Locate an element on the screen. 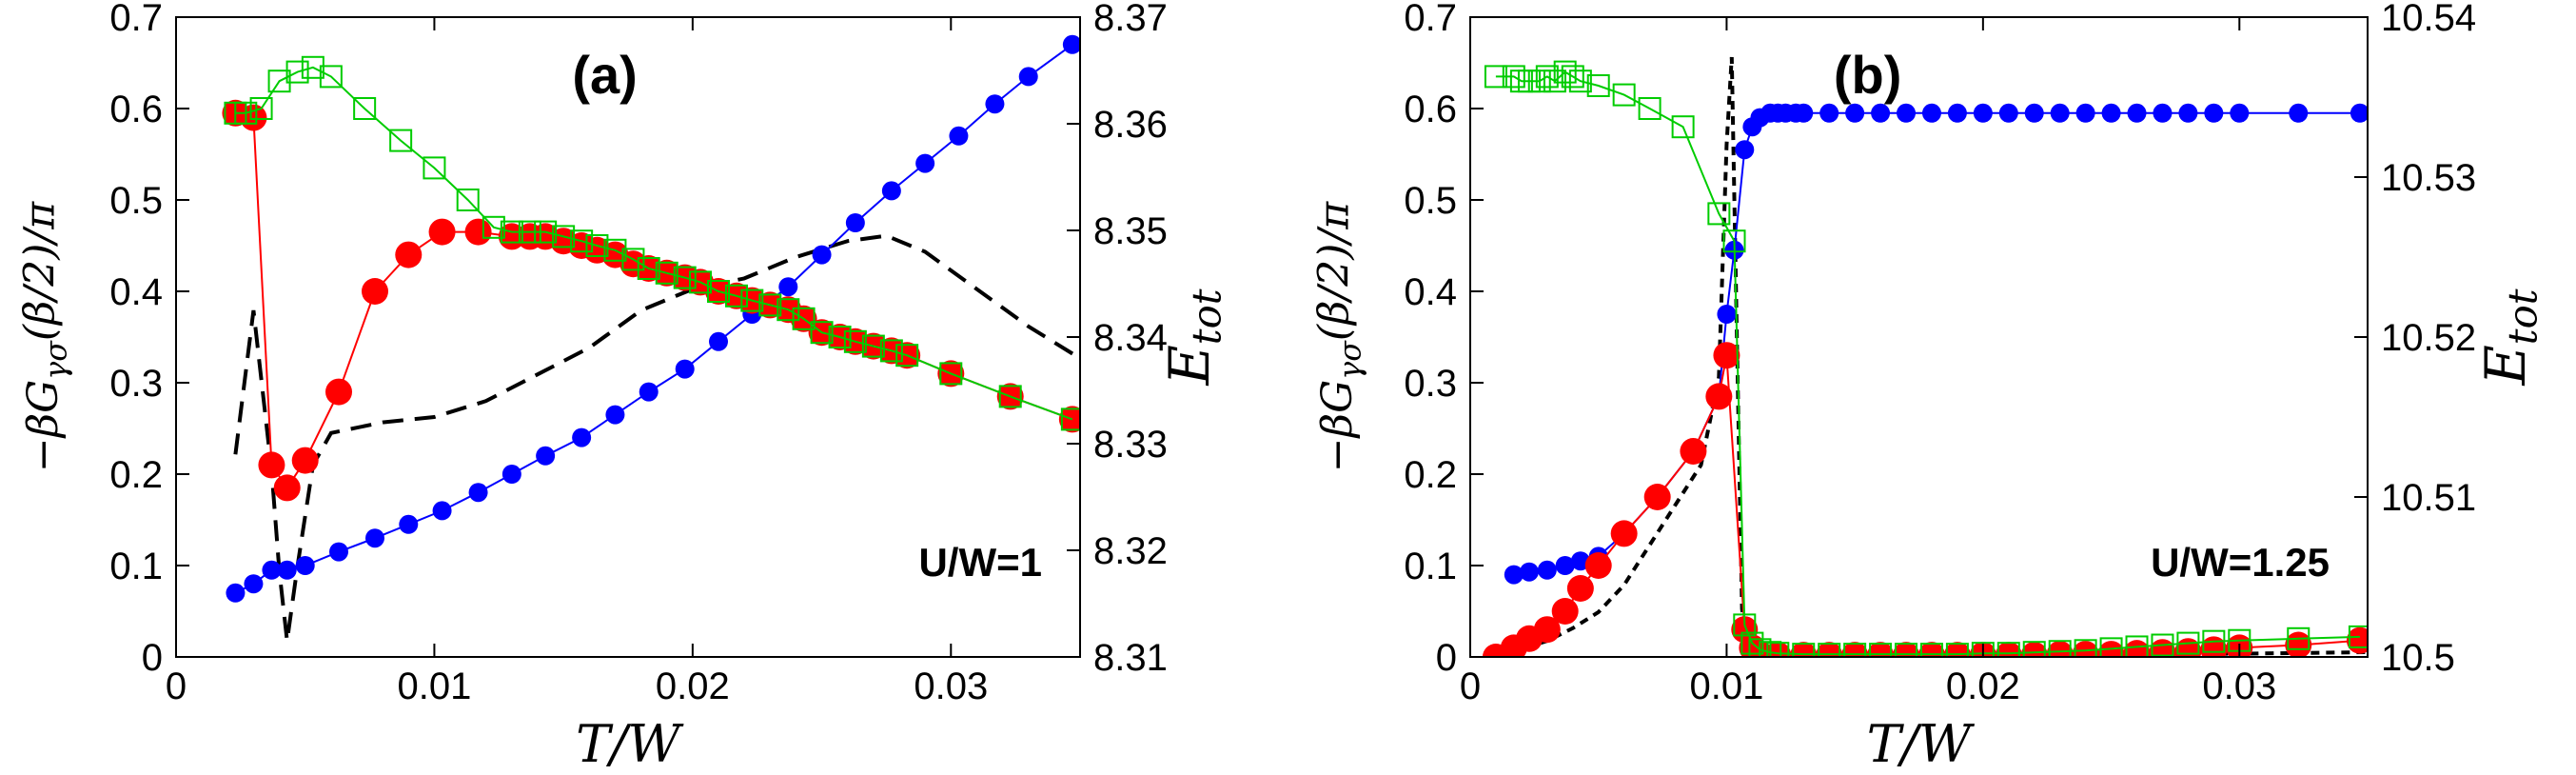  y2-axis-label: Etot is located at coordinates (2510, 337).